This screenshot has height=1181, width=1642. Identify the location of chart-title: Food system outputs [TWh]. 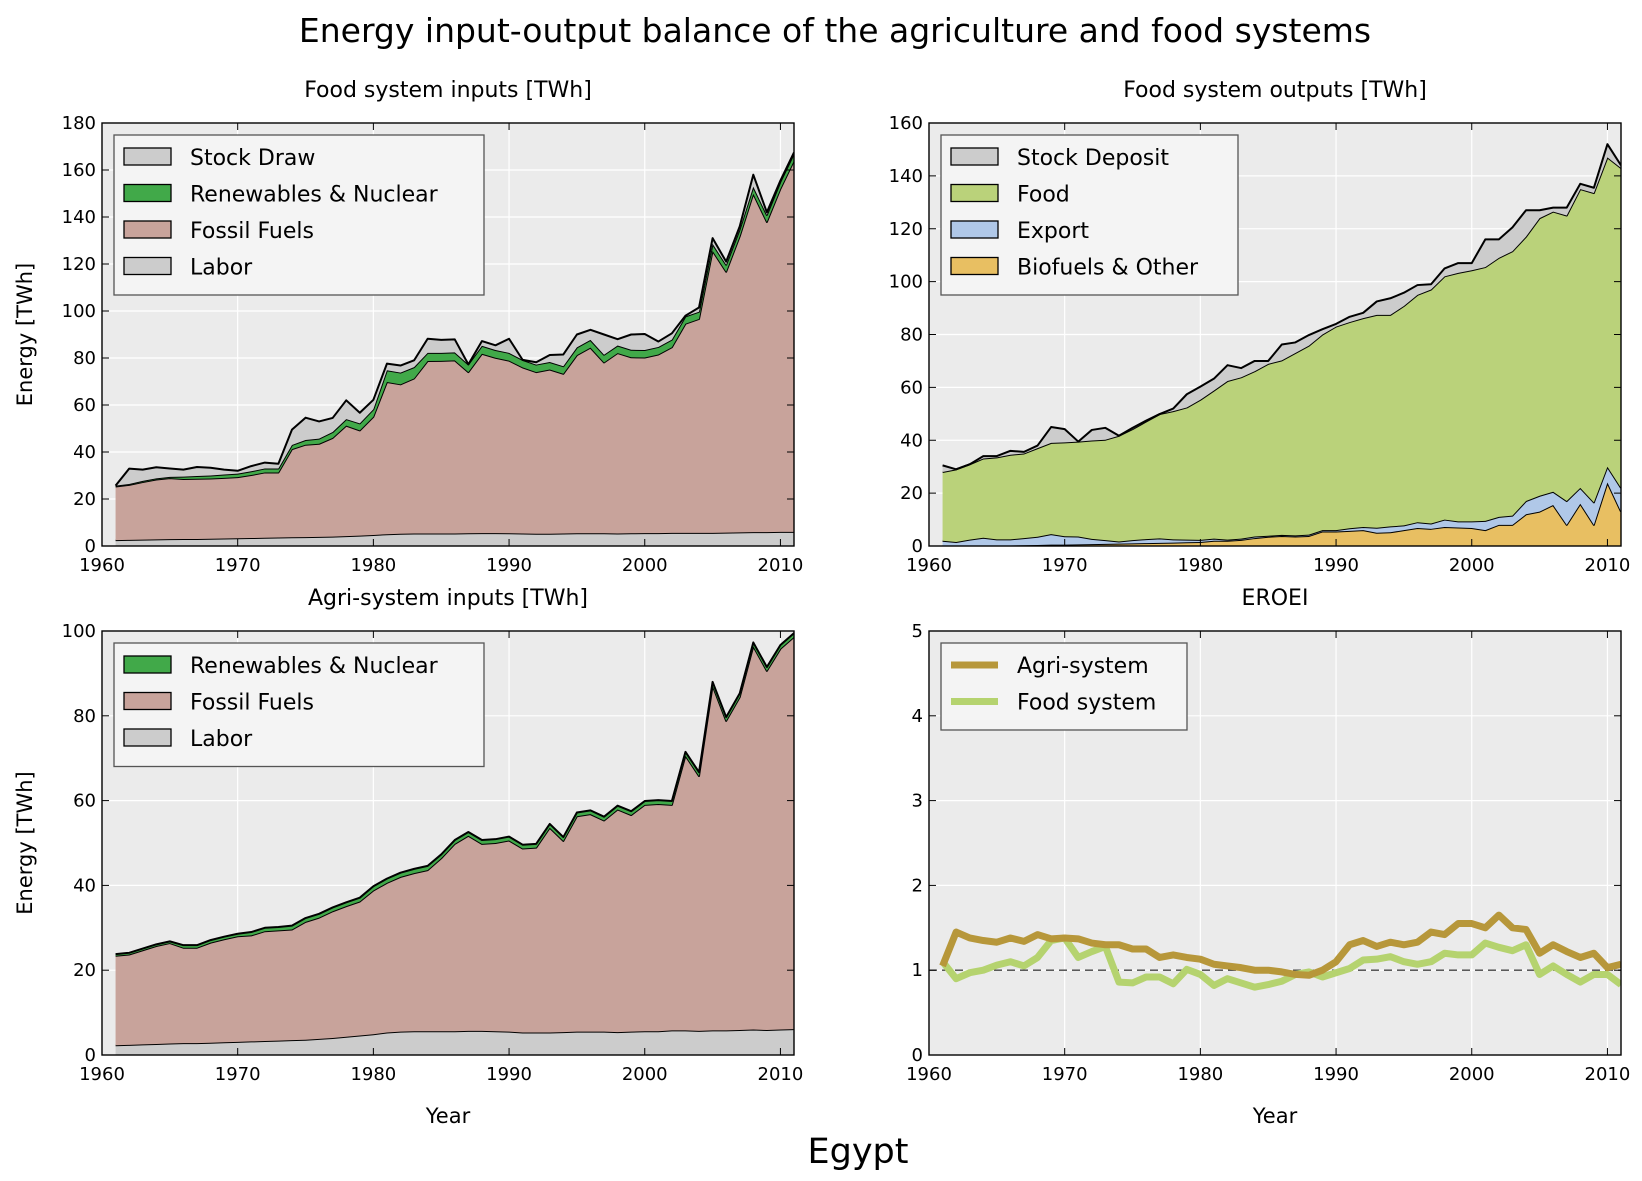
(1275, 90).